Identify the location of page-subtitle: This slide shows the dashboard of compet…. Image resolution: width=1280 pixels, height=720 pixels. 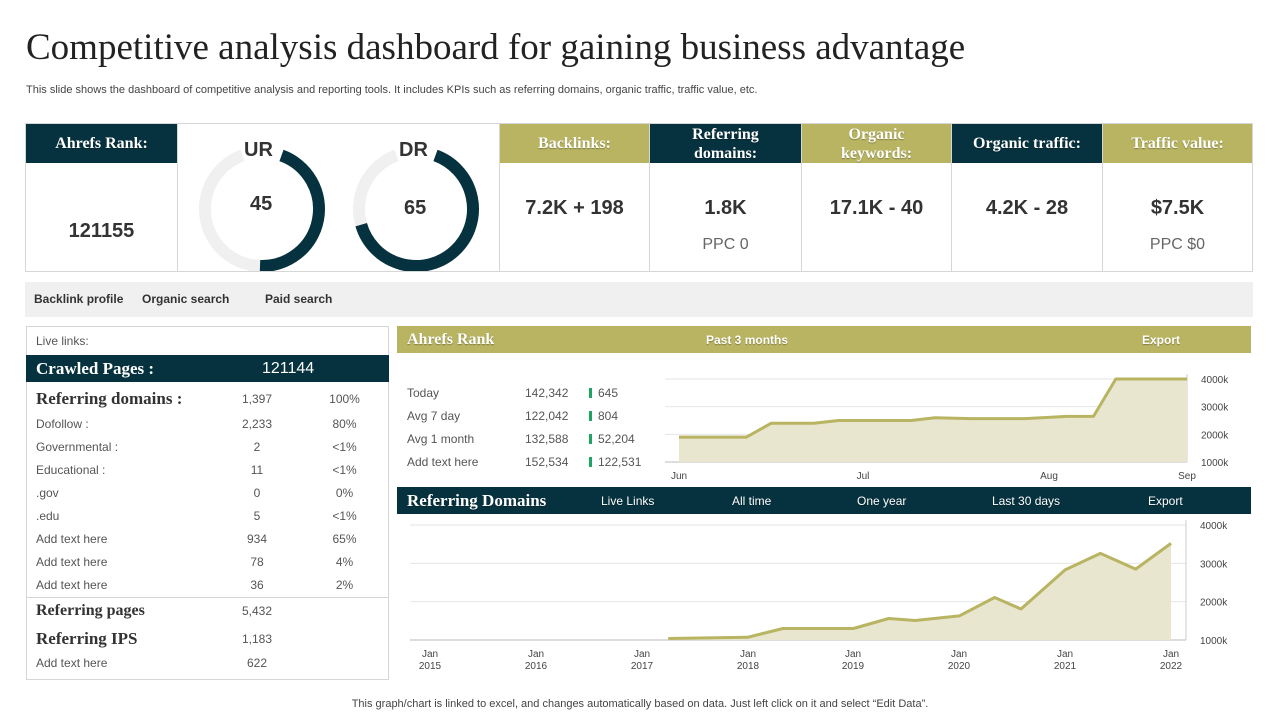
(392, 90).